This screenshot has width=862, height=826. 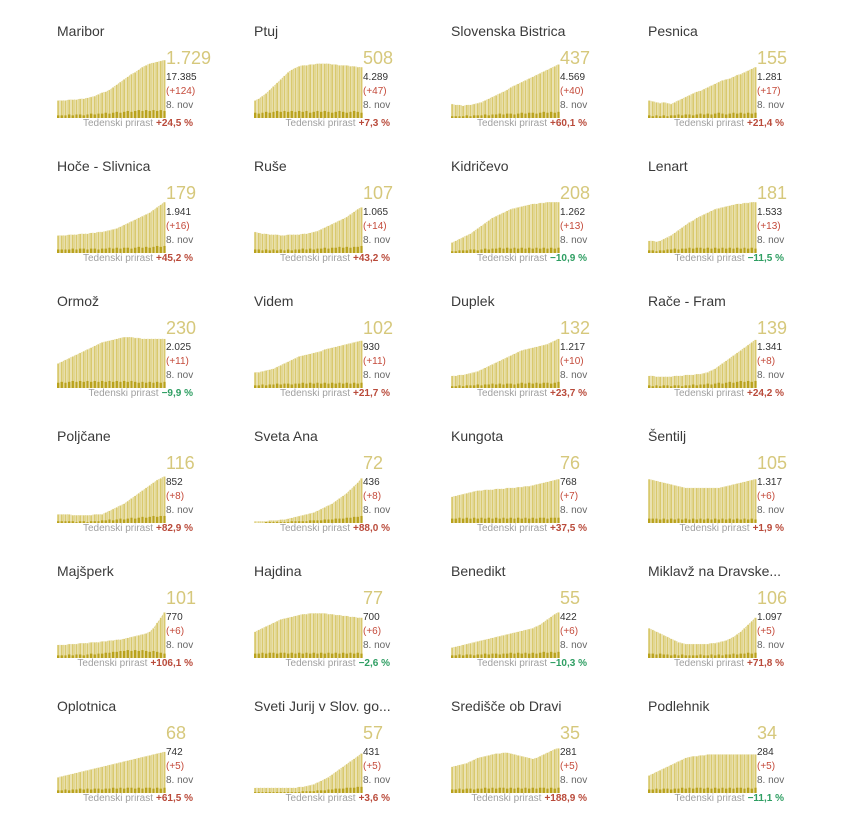 I want to click on weekly-growth: Tedenski prirast +45,2 %, so click(x=138, y=258).